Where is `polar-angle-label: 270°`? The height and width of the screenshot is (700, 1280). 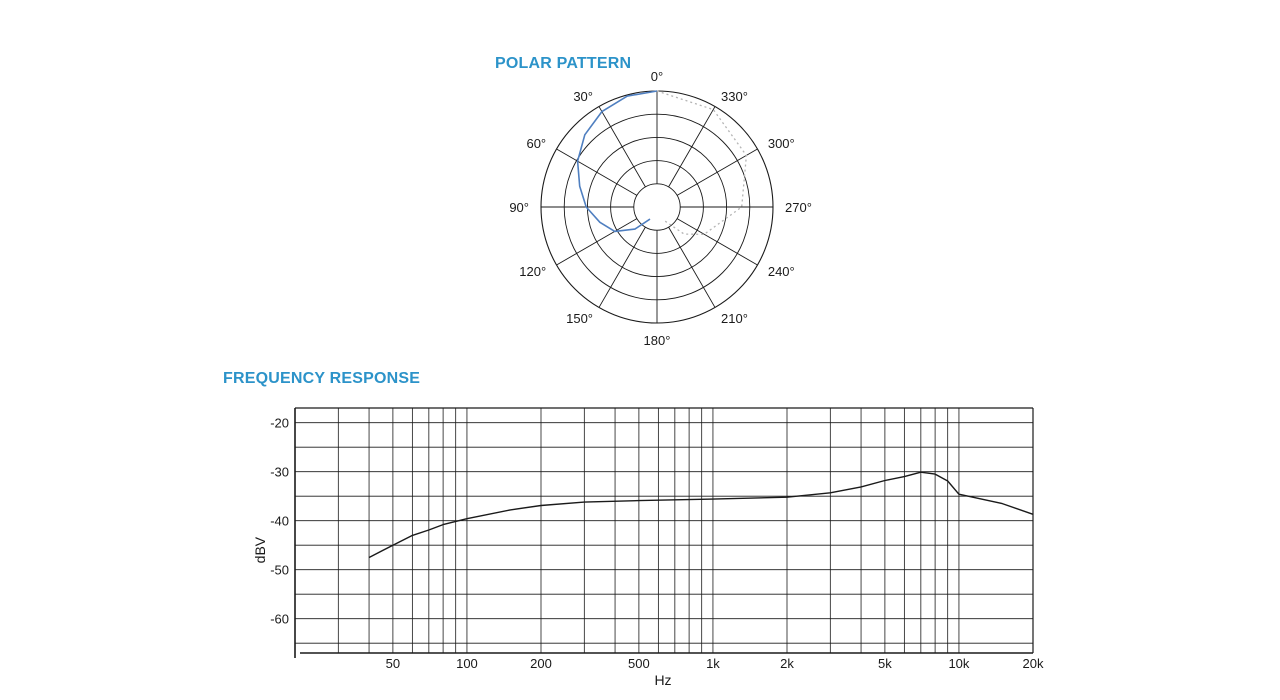
polar-angle-label: 270° is located at coordinates (798, 207).